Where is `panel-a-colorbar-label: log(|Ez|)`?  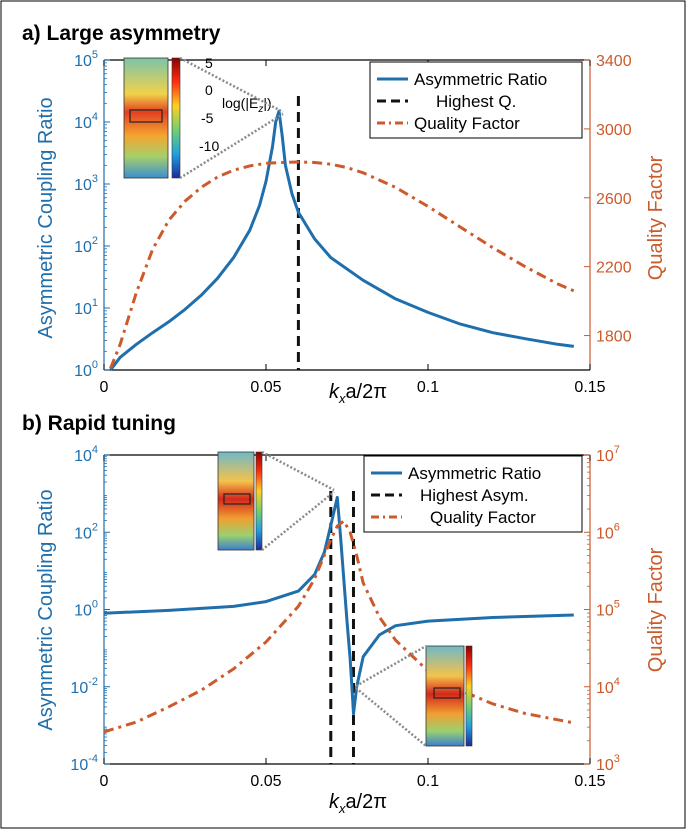
panel-a-colorbar-label: log(|Ez|) is located at coordinates (247, 105).